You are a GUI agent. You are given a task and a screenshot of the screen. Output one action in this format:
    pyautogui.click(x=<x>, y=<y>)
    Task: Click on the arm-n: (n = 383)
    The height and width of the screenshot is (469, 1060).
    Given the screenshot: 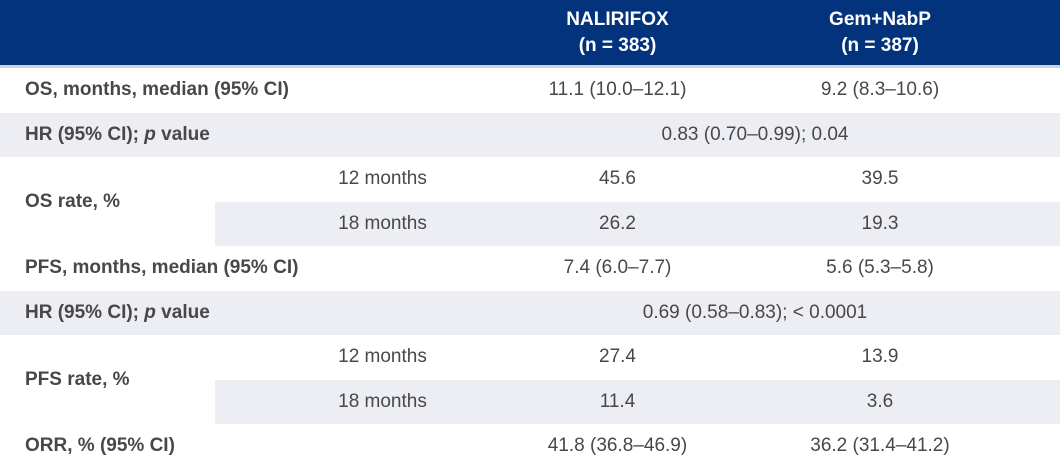 What is the action you would take?
    pyautogui.click(x=617, y=45)
    